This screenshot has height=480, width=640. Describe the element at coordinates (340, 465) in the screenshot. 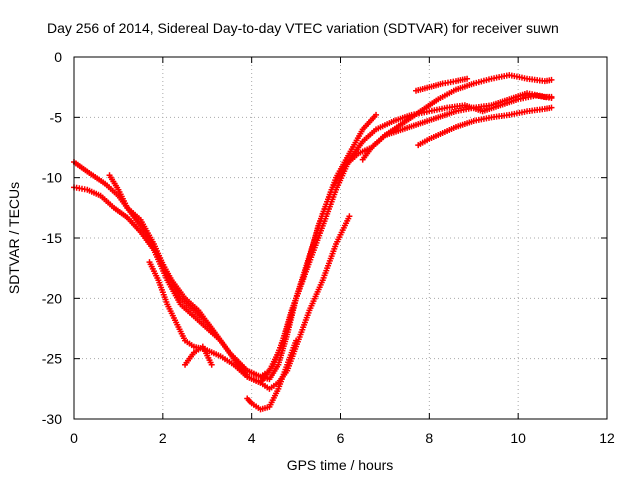

I see `x-axis-label: GPS time / hours` at that location.